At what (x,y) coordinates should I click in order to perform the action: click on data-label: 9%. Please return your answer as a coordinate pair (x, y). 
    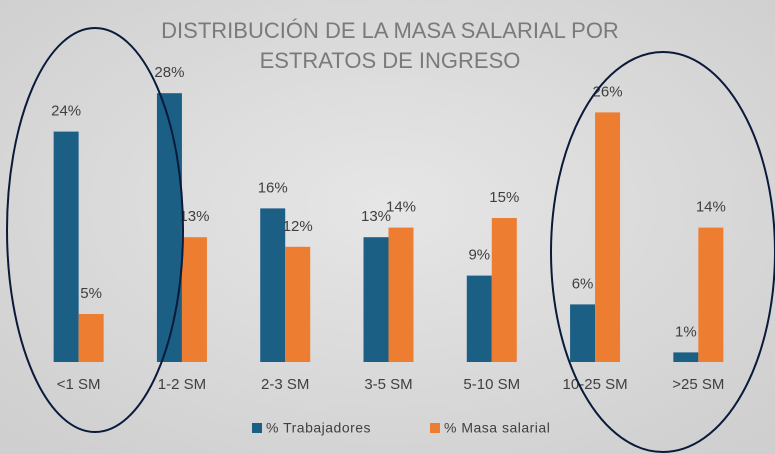
    Looking at the image, I should click on (479, 255).